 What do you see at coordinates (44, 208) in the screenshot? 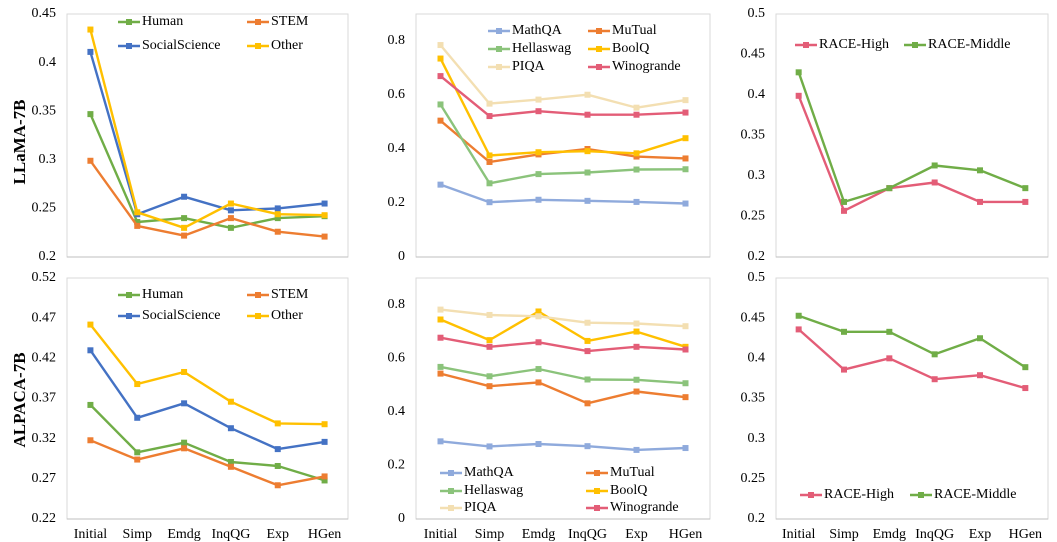
I see `y-tick-label: 0.25` at bounding box center [44, 208].